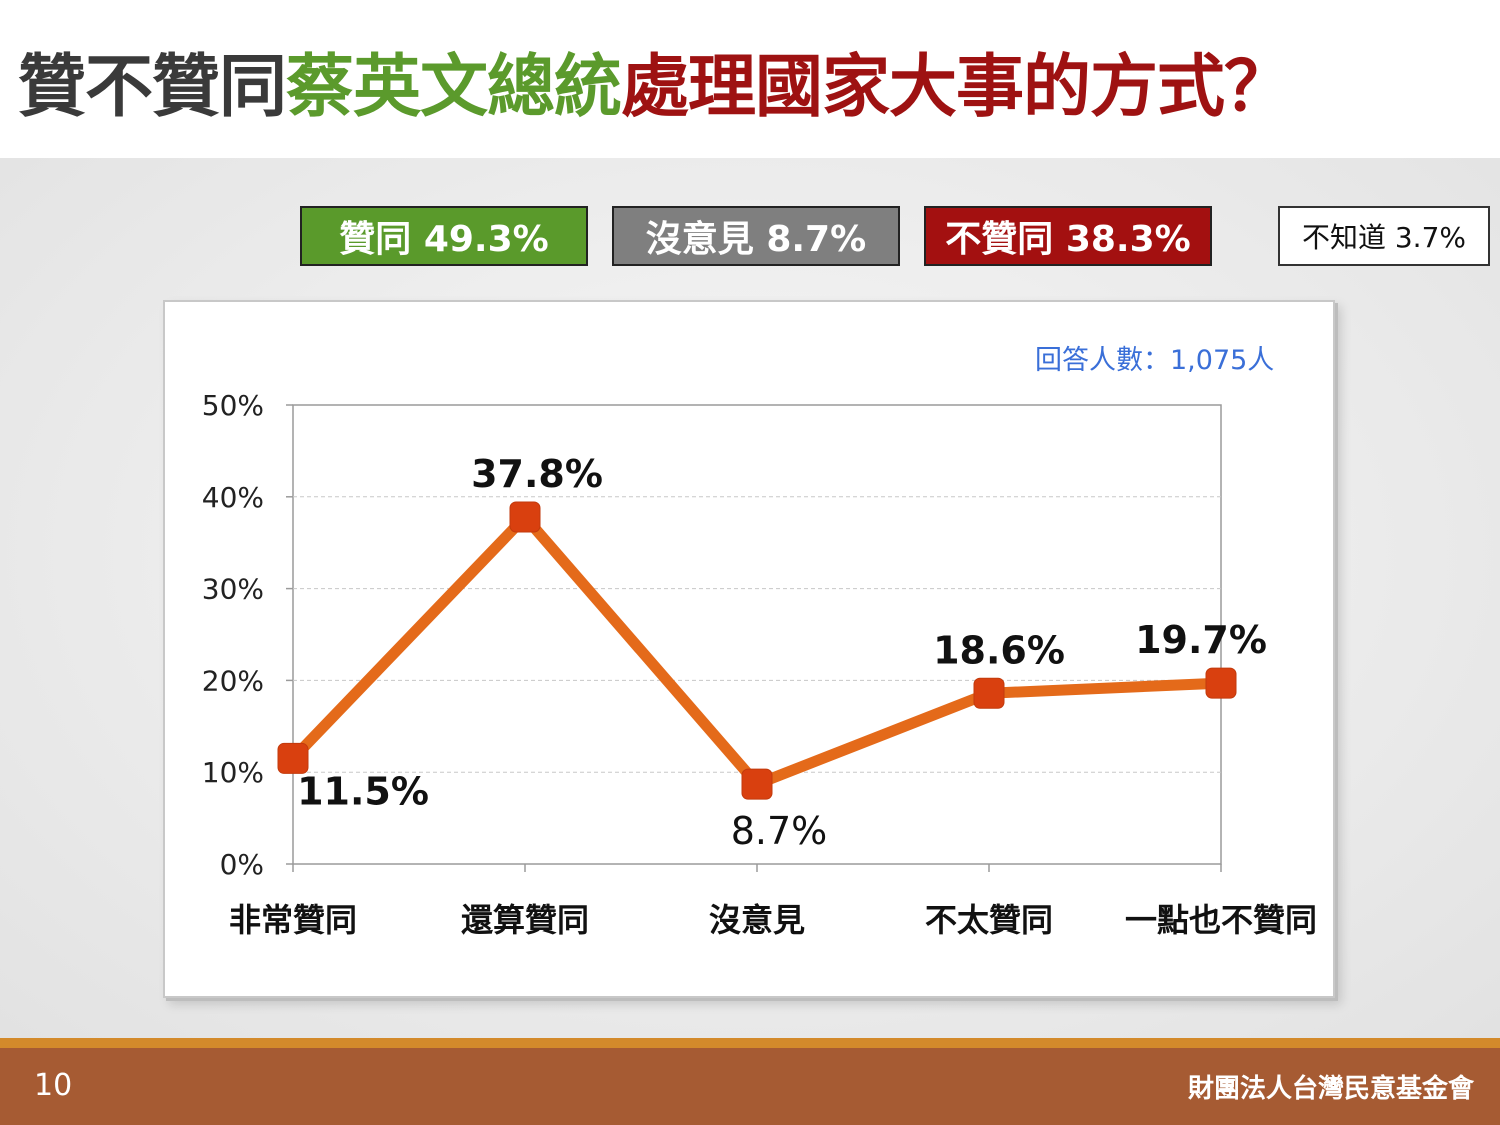  Describe the element at coordinates (750, 1086) in the screenshot. I see `footer-bar` at that location.